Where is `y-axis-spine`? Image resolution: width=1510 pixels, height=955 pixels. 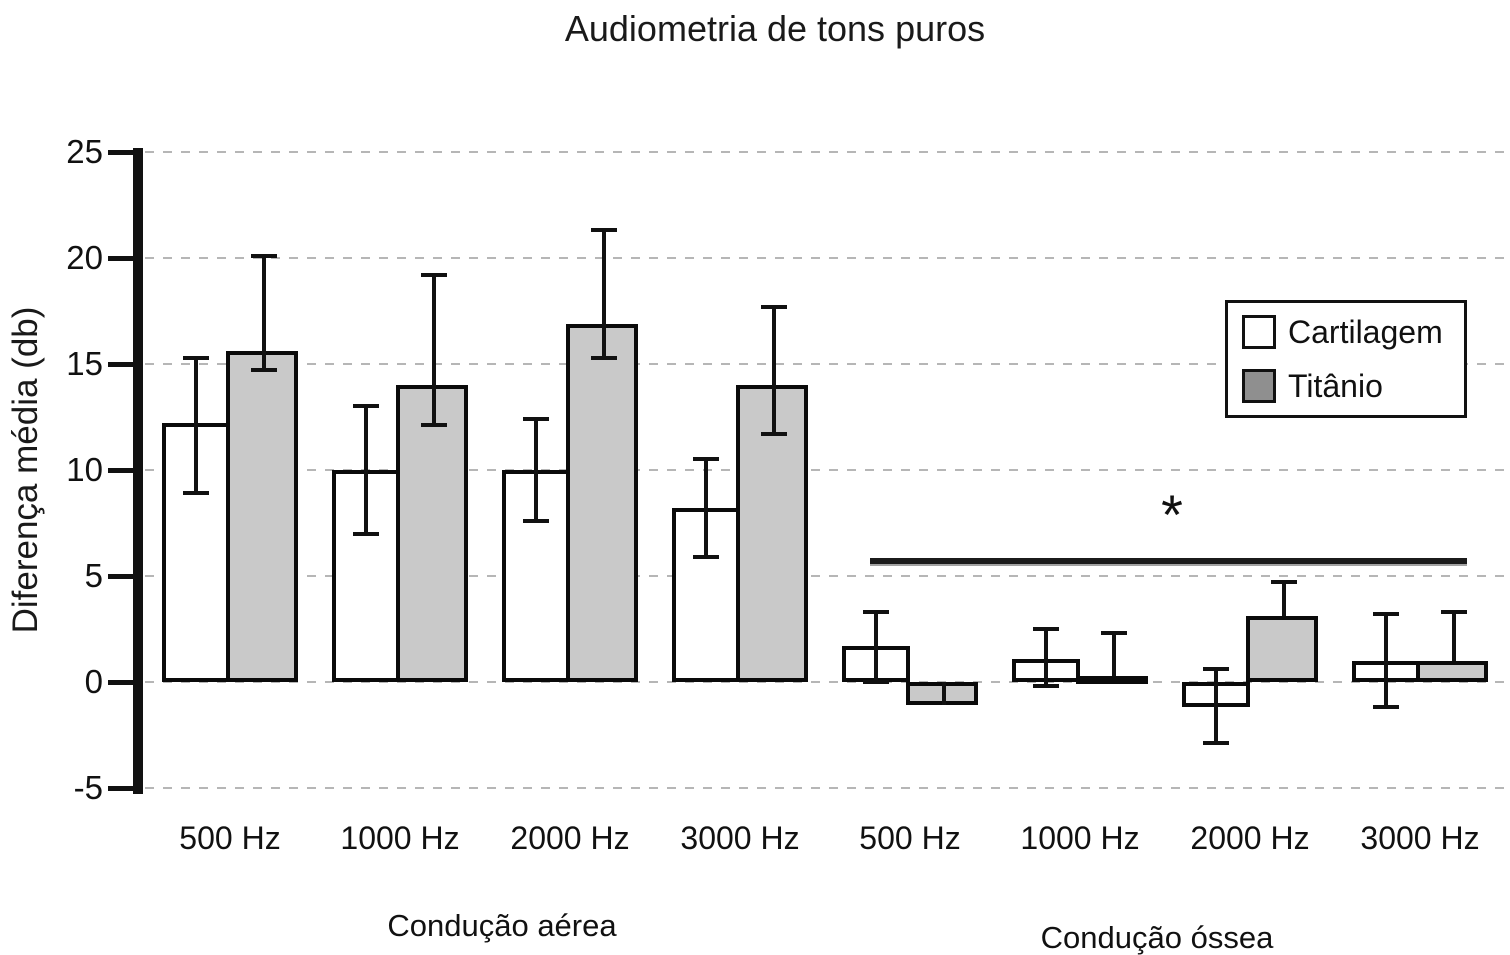
y-axis-spine is located at coordinates (138, 471).